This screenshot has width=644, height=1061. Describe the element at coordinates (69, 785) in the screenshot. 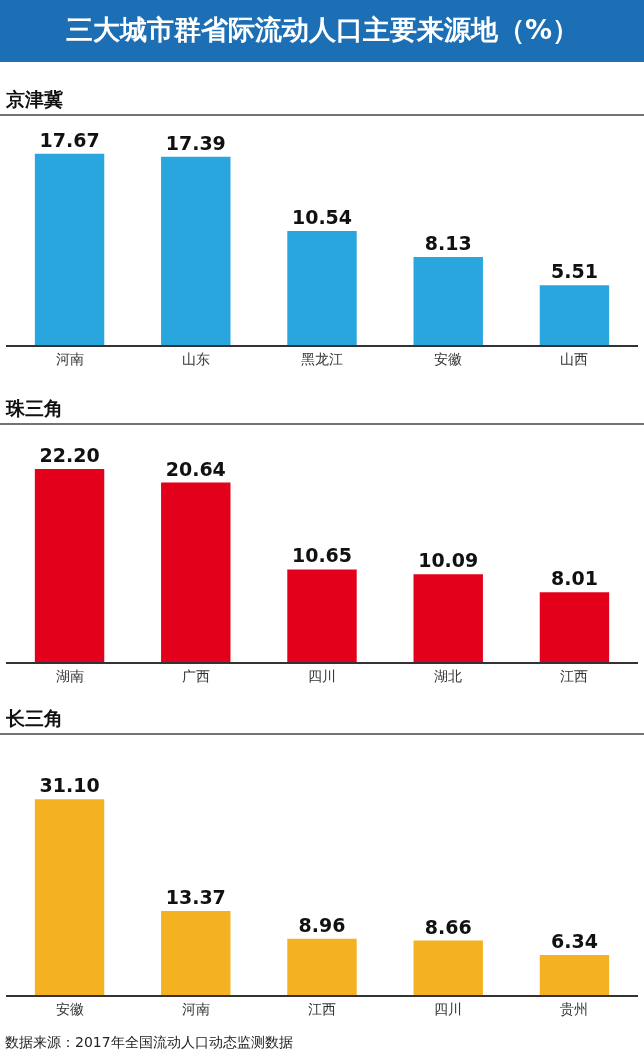

I see `data-label: 31.10` at that location.